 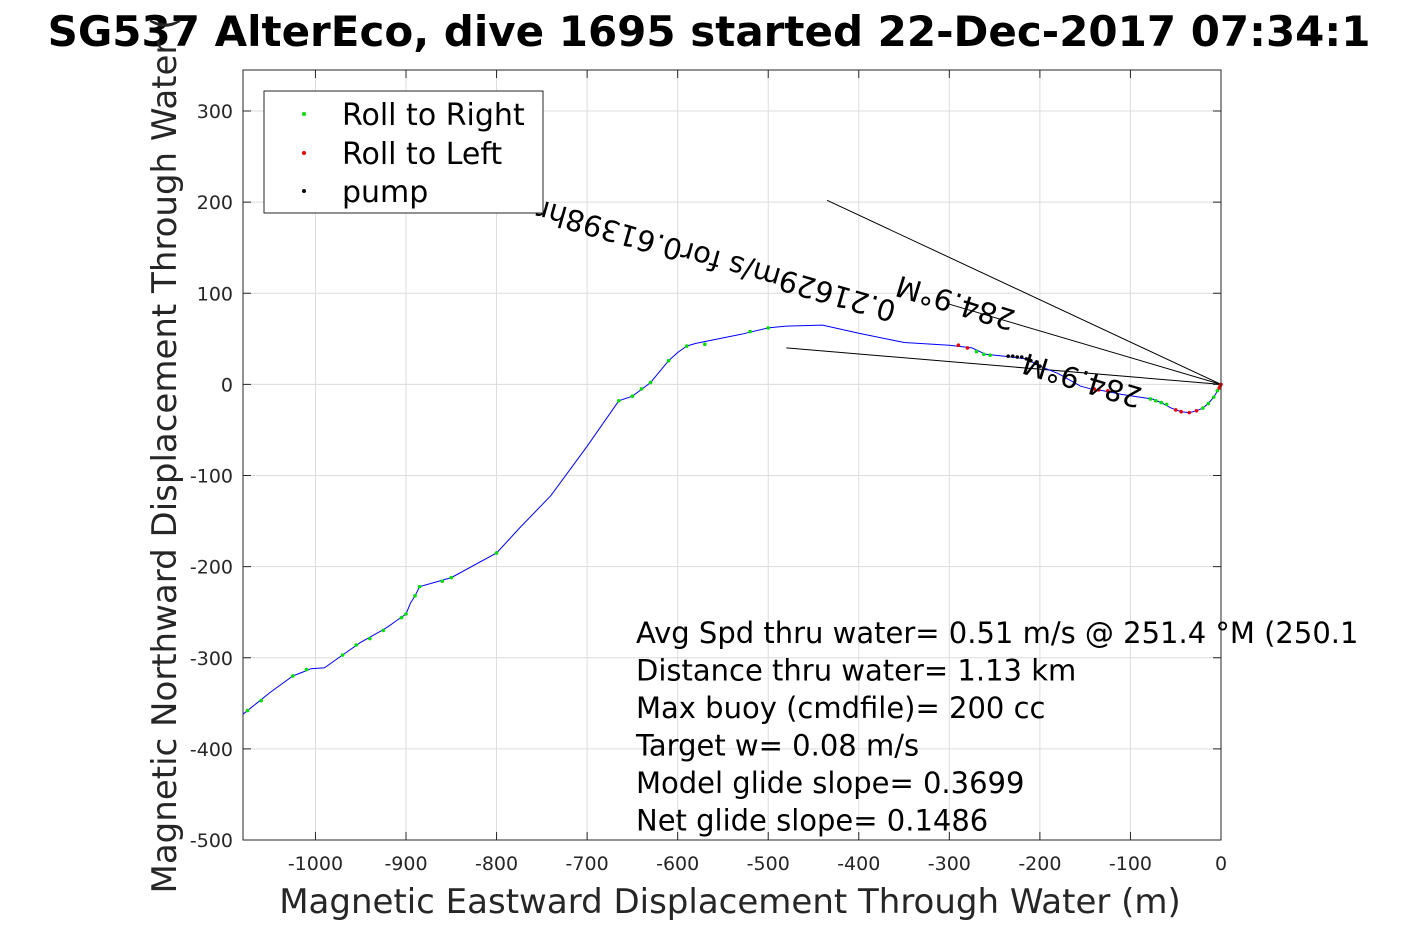 I want to click on legend-marker-roll-right, so click(x=304, y=114).